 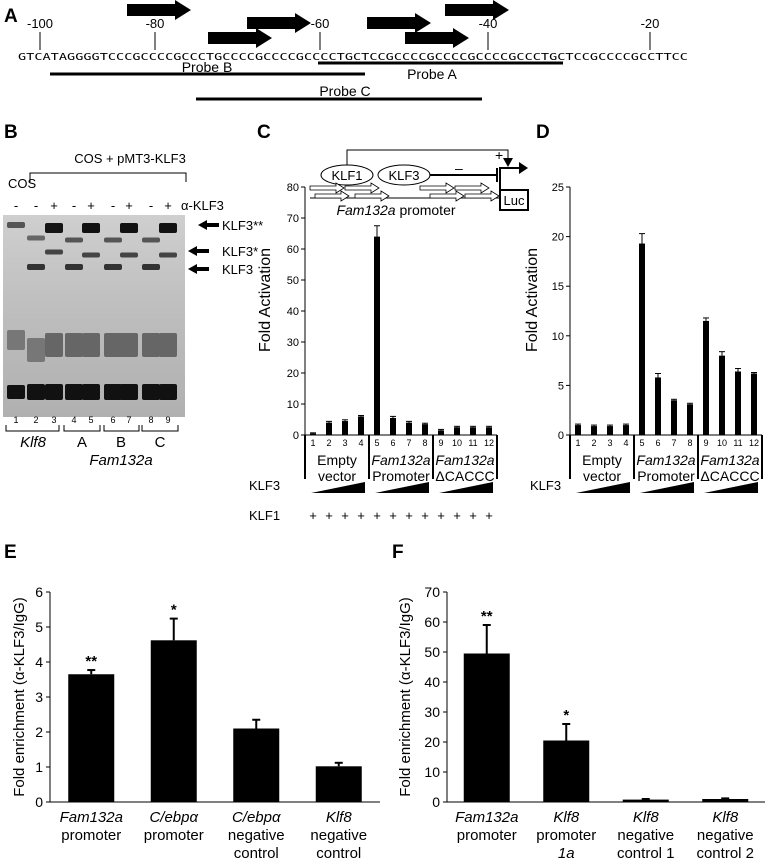 I want to click on category-label: Klf8, so click(x=725, y=817).